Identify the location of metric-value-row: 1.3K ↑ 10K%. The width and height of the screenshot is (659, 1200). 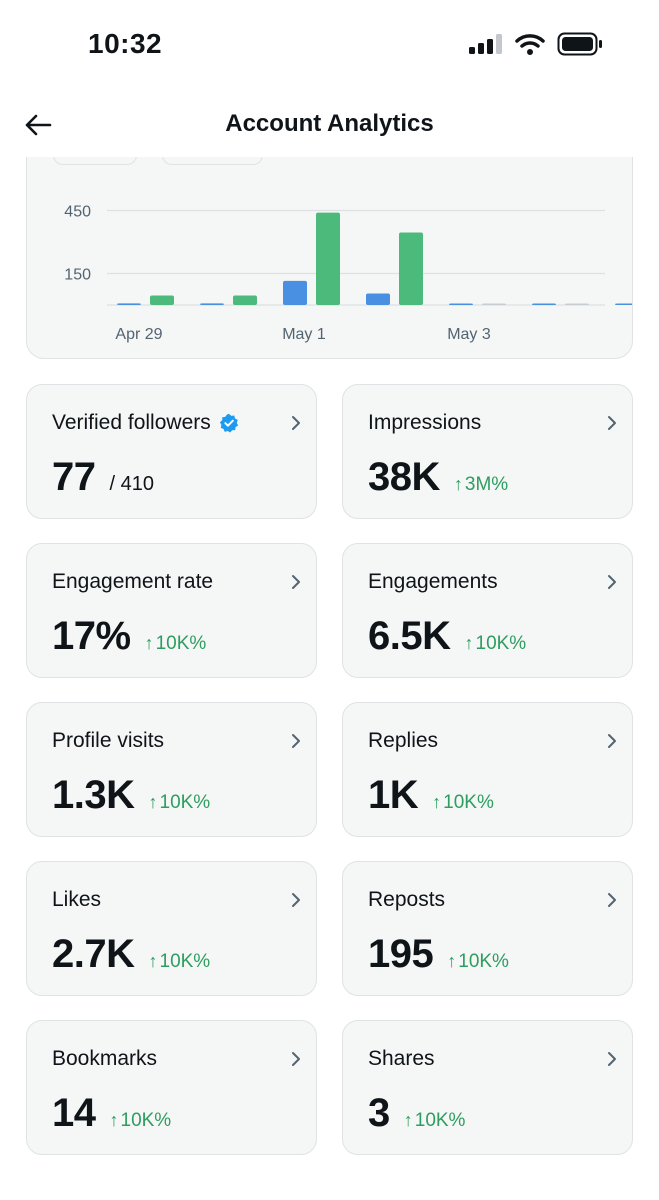
(131, 795).